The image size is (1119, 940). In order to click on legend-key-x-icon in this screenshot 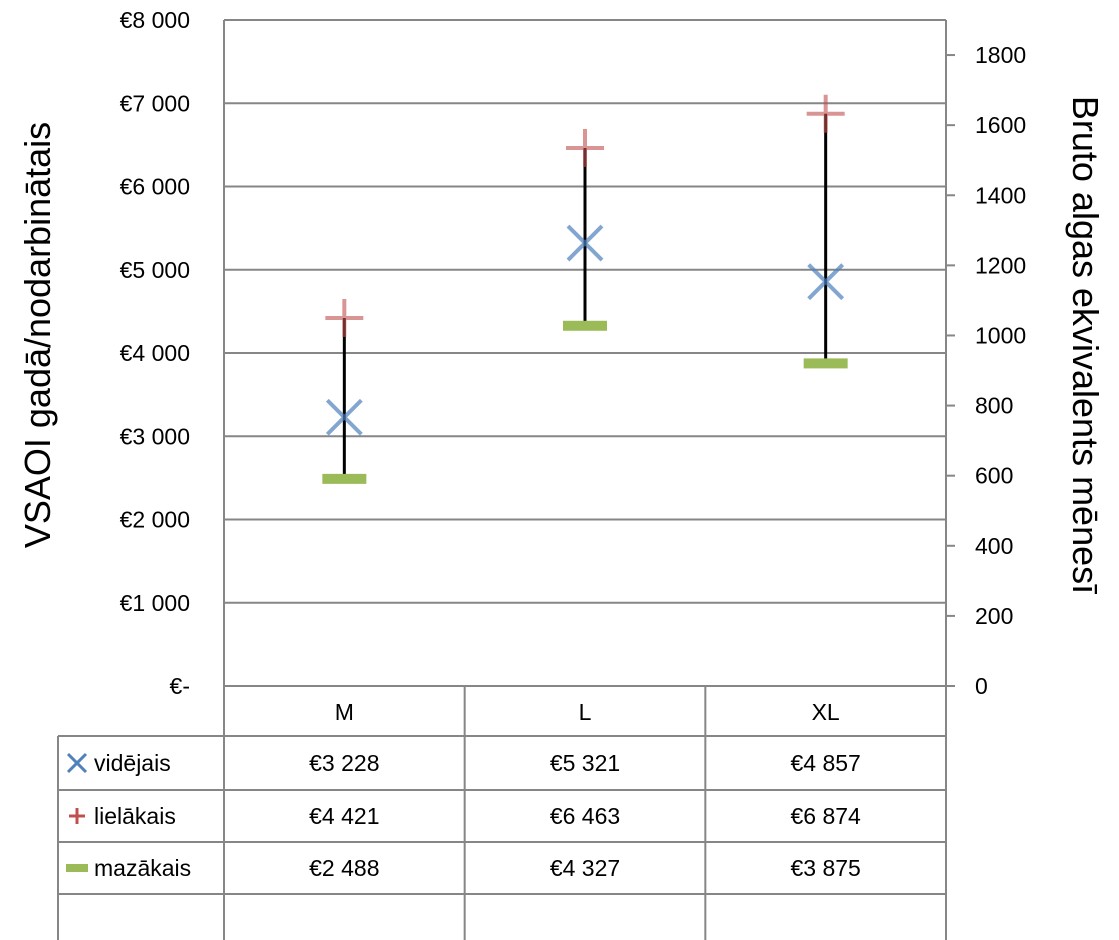, I will do `click(77, 763)`.